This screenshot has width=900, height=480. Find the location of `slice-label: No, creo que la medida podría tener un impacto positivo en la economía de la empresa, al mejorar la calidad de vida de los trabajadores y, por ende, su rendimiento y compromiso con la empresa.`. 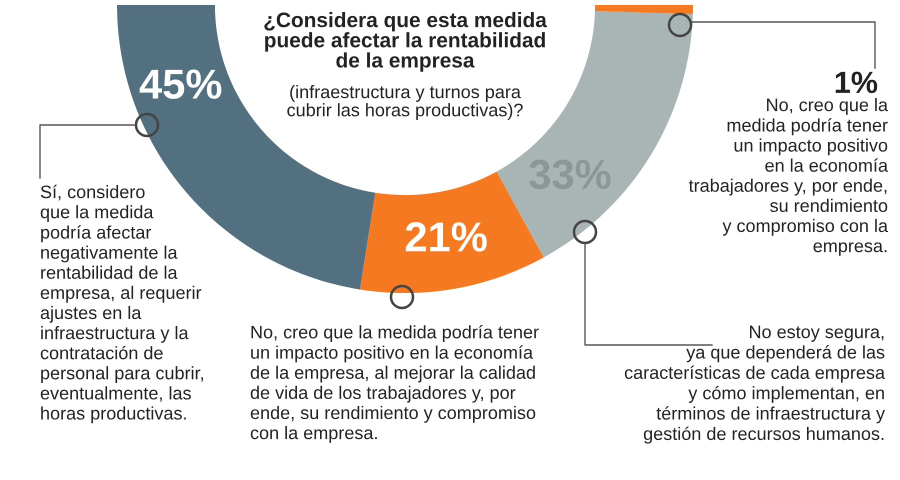

slice-label: No, creo que la medida podría tener un impacto positivo en la economía de la empresa, al mejorar la calidad de vida de los trabajadores y, por ende, su rendimiento y compromiso con la empresa. is located at coordinates (394, 384).